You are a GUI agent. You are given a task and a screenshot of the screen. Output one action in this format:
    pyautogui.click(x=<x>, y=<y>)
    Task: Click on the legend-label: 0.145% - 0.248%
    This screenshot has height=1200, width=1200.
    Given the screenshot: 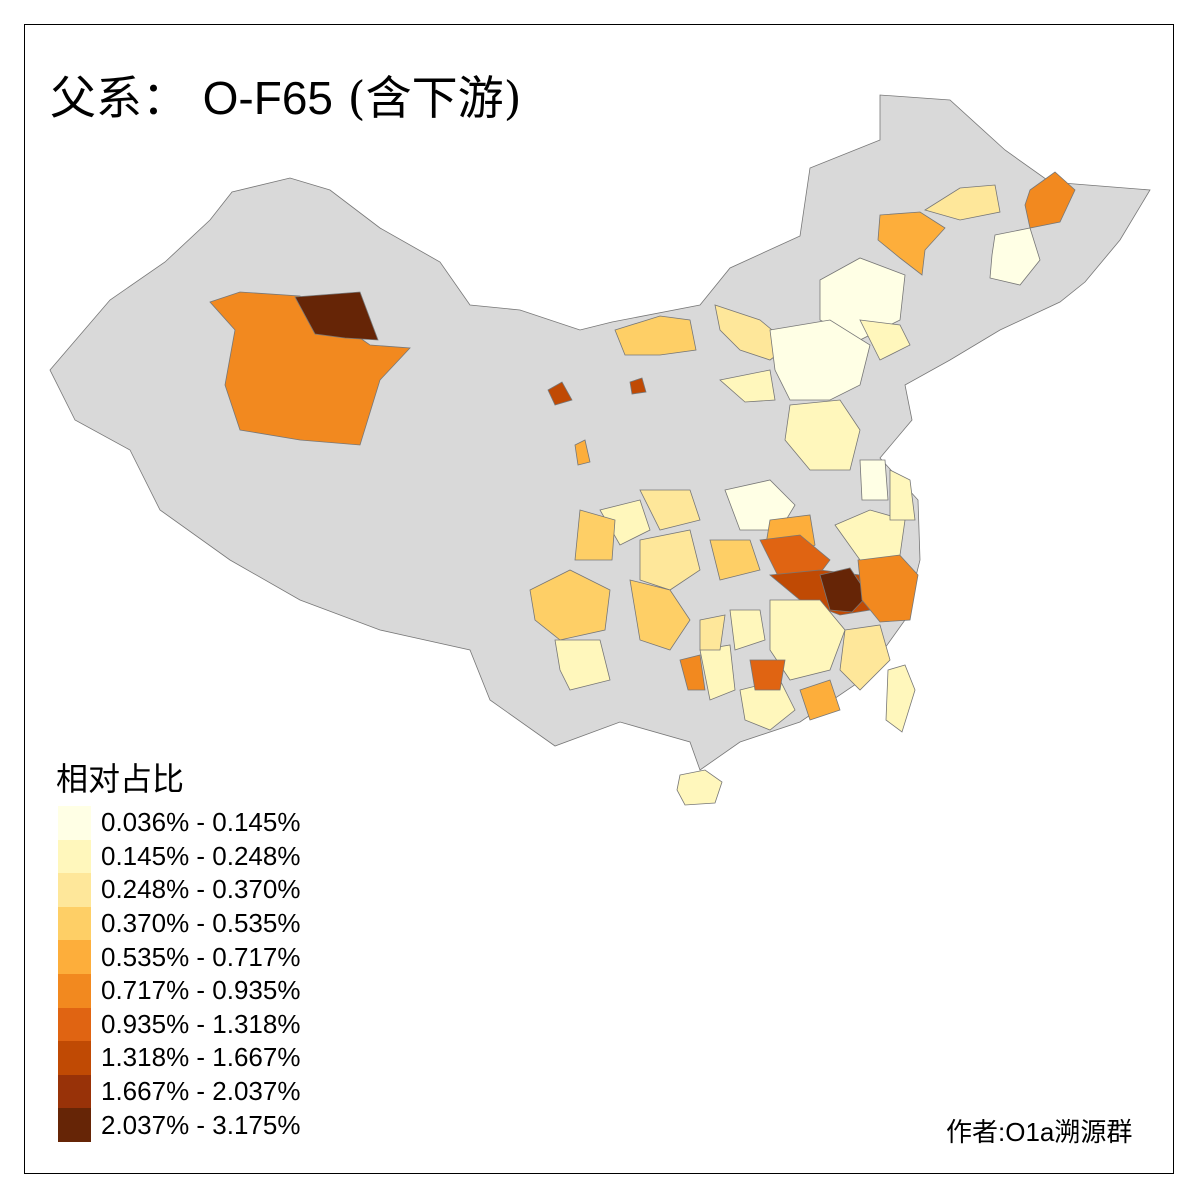 What is the action you would take?
    pyautogui.click(x=201, y=855)
    